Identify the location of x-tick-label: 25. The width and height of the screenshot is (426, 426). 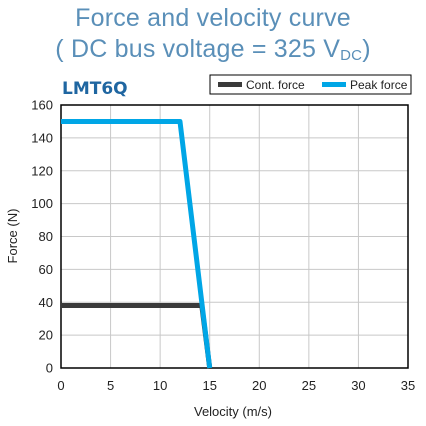
(309, 385).